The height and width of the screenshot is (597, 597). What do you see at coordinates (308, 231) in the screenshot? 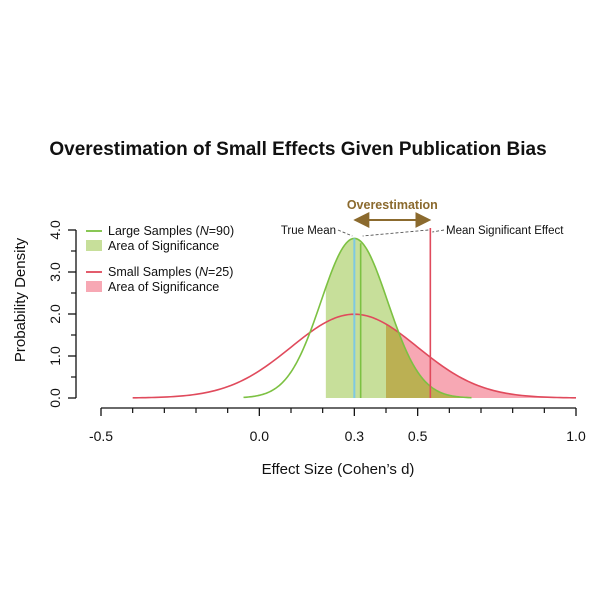
I see `true-mean-label: True Mean` at bounding box center [308, 231].